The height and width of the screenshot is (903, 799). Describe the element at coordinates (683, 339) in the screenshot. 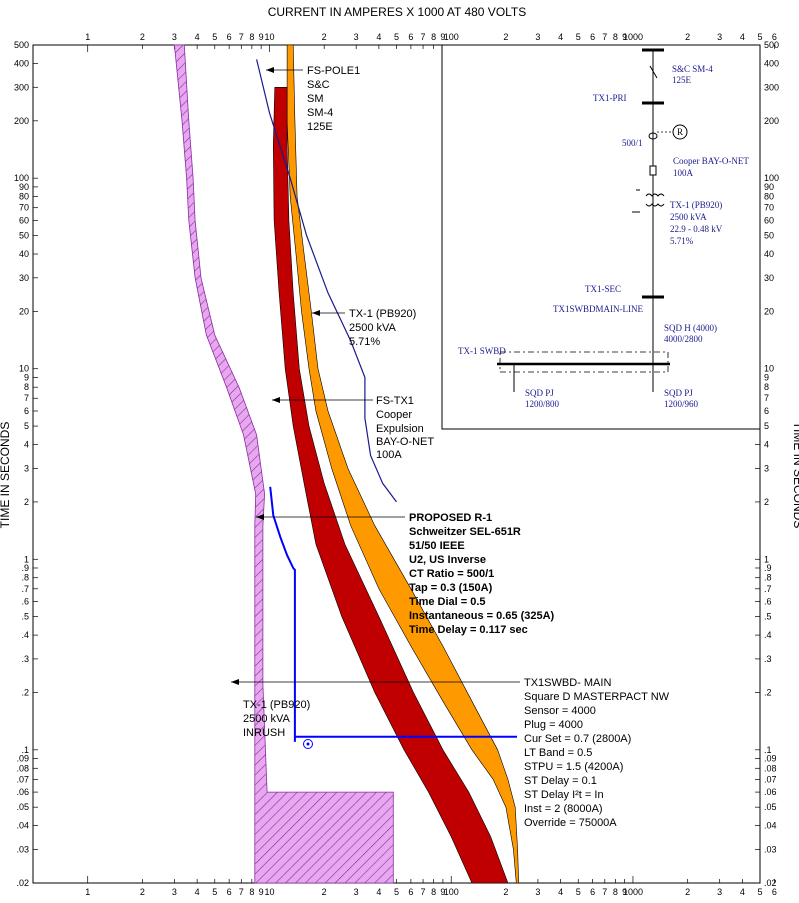

I see `sqd-h-setting: 4000/2800` at that location.